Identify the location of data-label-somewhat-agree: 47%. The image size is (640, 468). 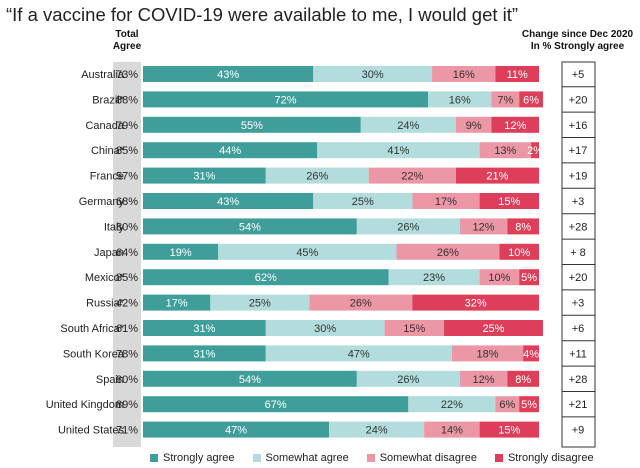
(359, 354).